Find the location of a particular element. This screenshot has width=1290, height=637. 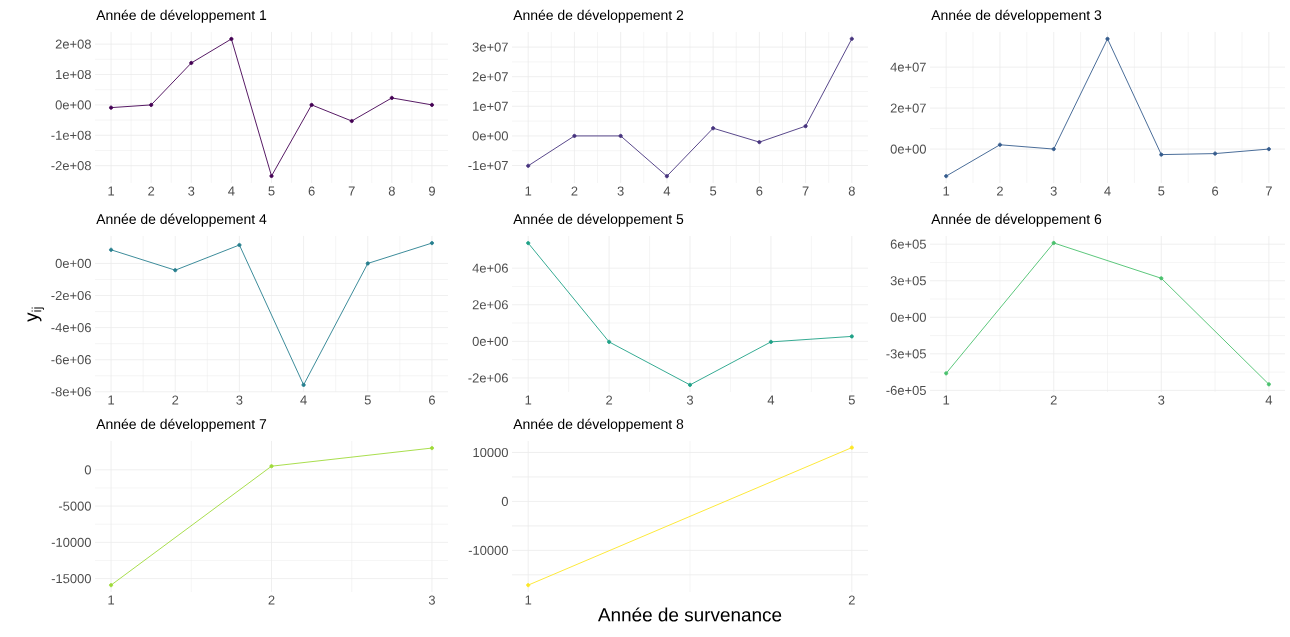

x-axis-title: Année de survenance is located at coordinates (689, 614).